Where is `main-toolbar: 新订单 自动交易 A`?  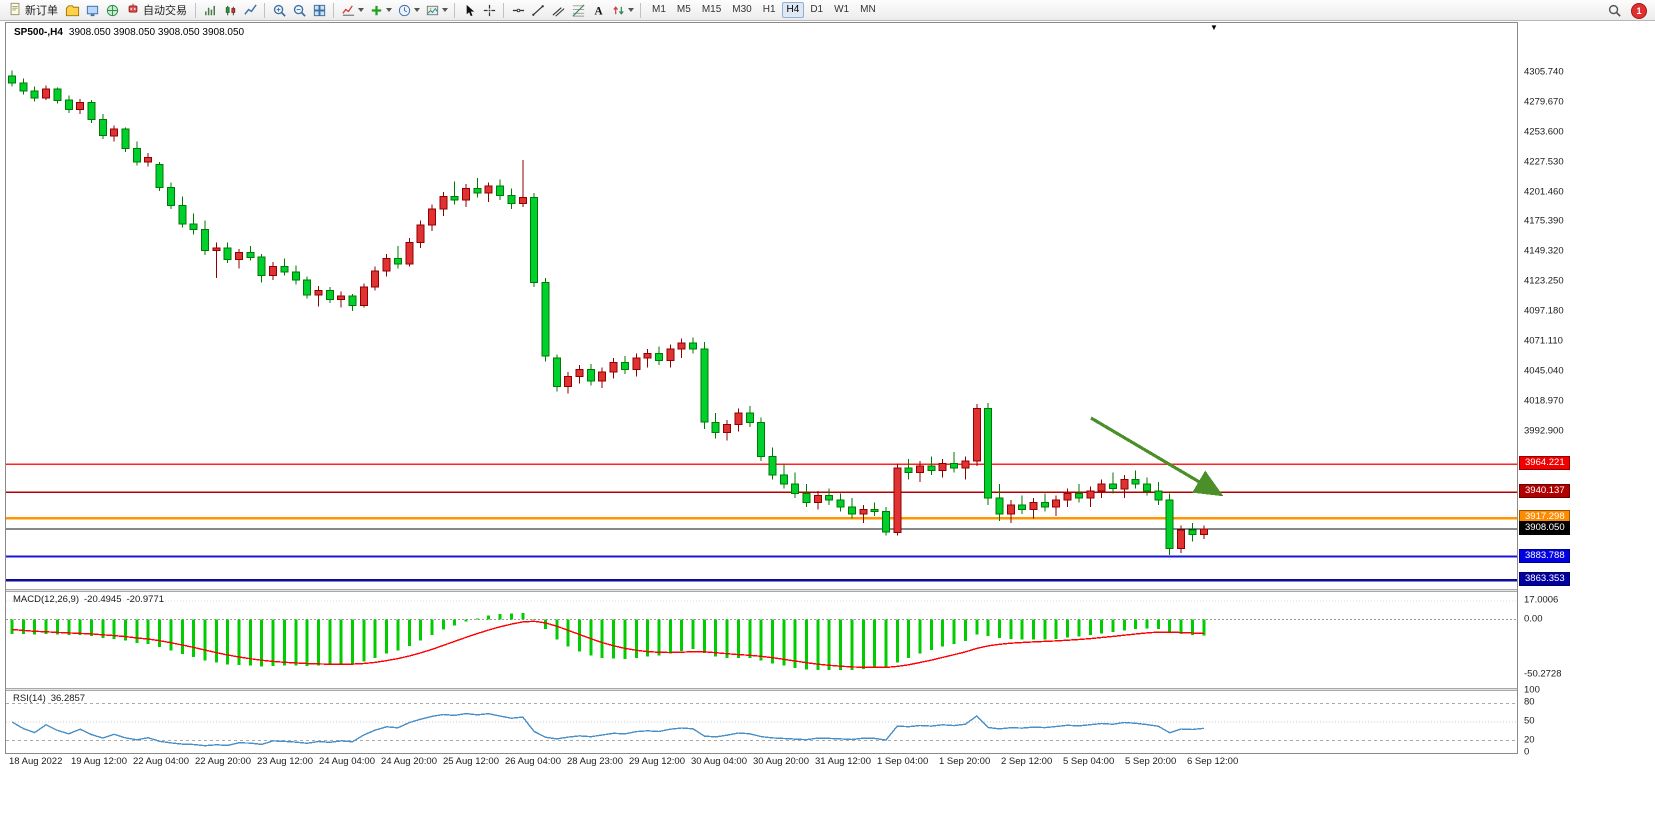
main-toolbar: 新订单 自动交易 A is located at coordinates (827, 10).